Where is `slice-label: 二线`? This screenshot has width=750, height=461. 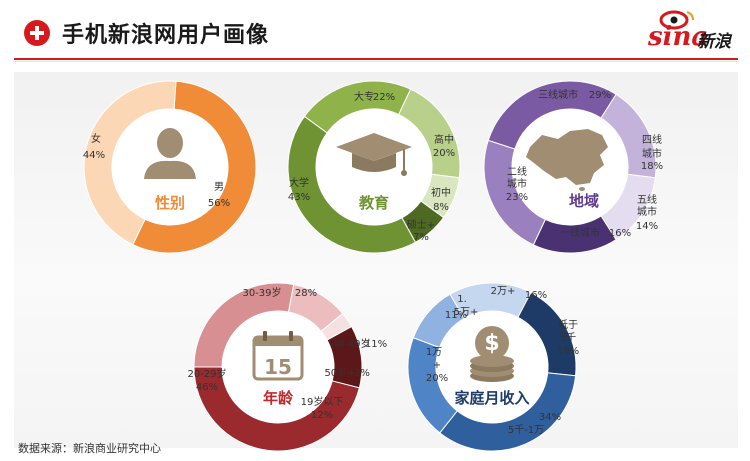 slice-label: 二线 is located at coordinates (517, 171).